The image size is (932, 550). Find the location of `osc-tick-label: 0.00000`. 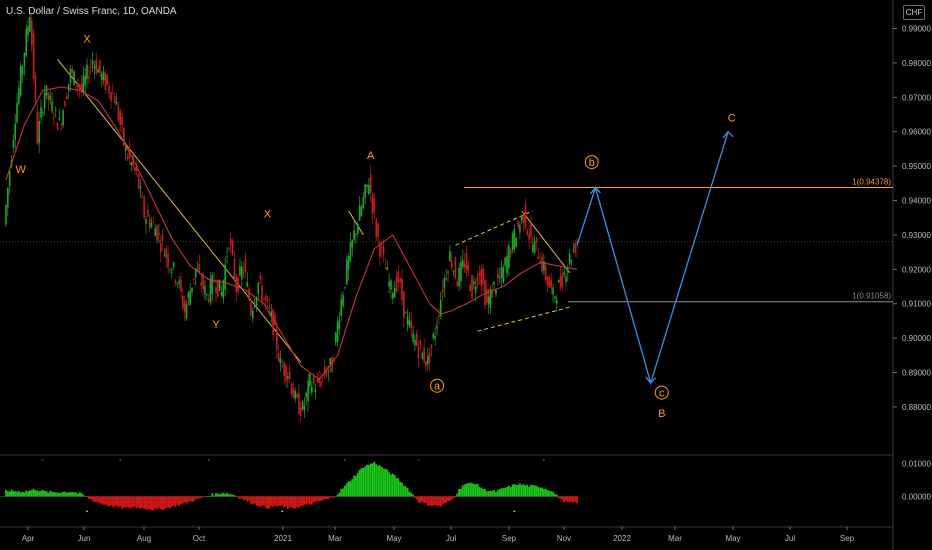

osc-tick-label: 0.00000 is located at coordinates (916, 497).